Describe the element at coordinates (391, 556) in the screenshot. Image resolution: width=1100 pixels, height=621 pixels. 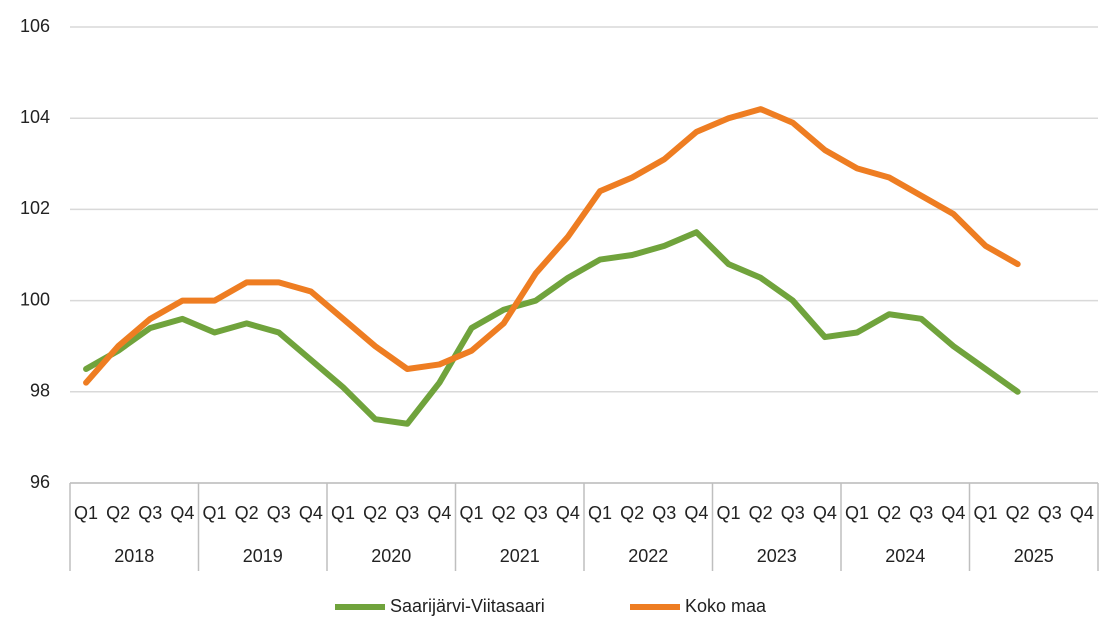
I see `x-group-label: 2020` at that location.